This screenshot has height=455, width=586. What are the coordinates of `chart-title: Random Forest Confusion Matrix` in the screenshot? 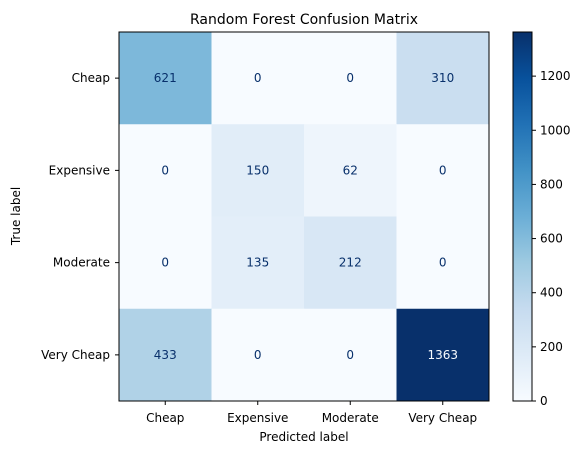 It's located at (304, 20).